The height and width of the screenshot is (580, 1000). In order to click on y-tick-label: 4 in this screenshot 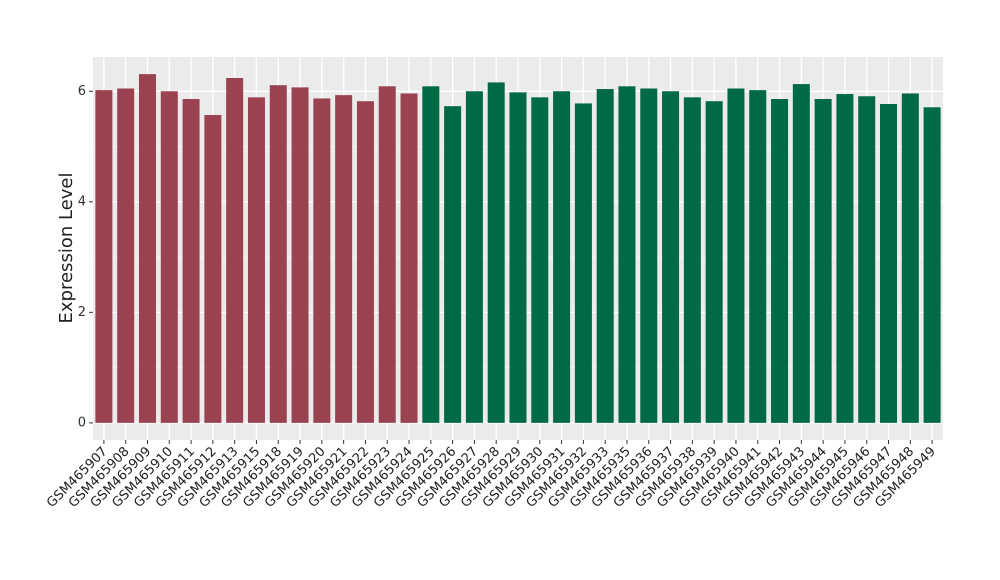, I will do `click(82, 201)`.